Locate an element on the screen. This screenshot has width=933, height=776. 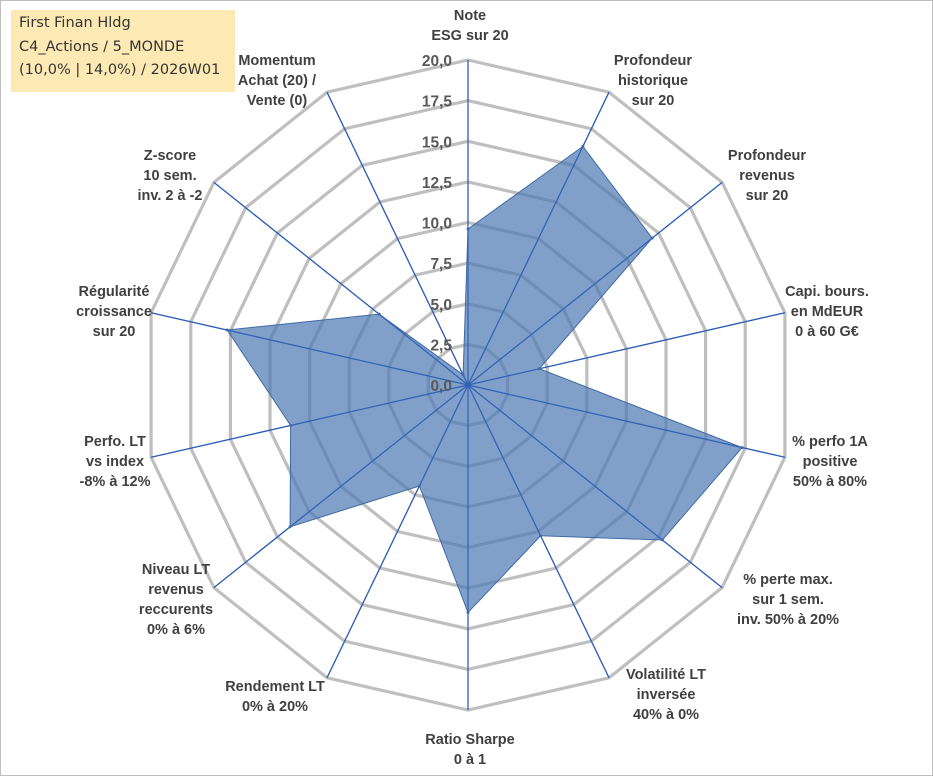
axis-label-line: 0 à 1 is located at coordinates (470, 760).